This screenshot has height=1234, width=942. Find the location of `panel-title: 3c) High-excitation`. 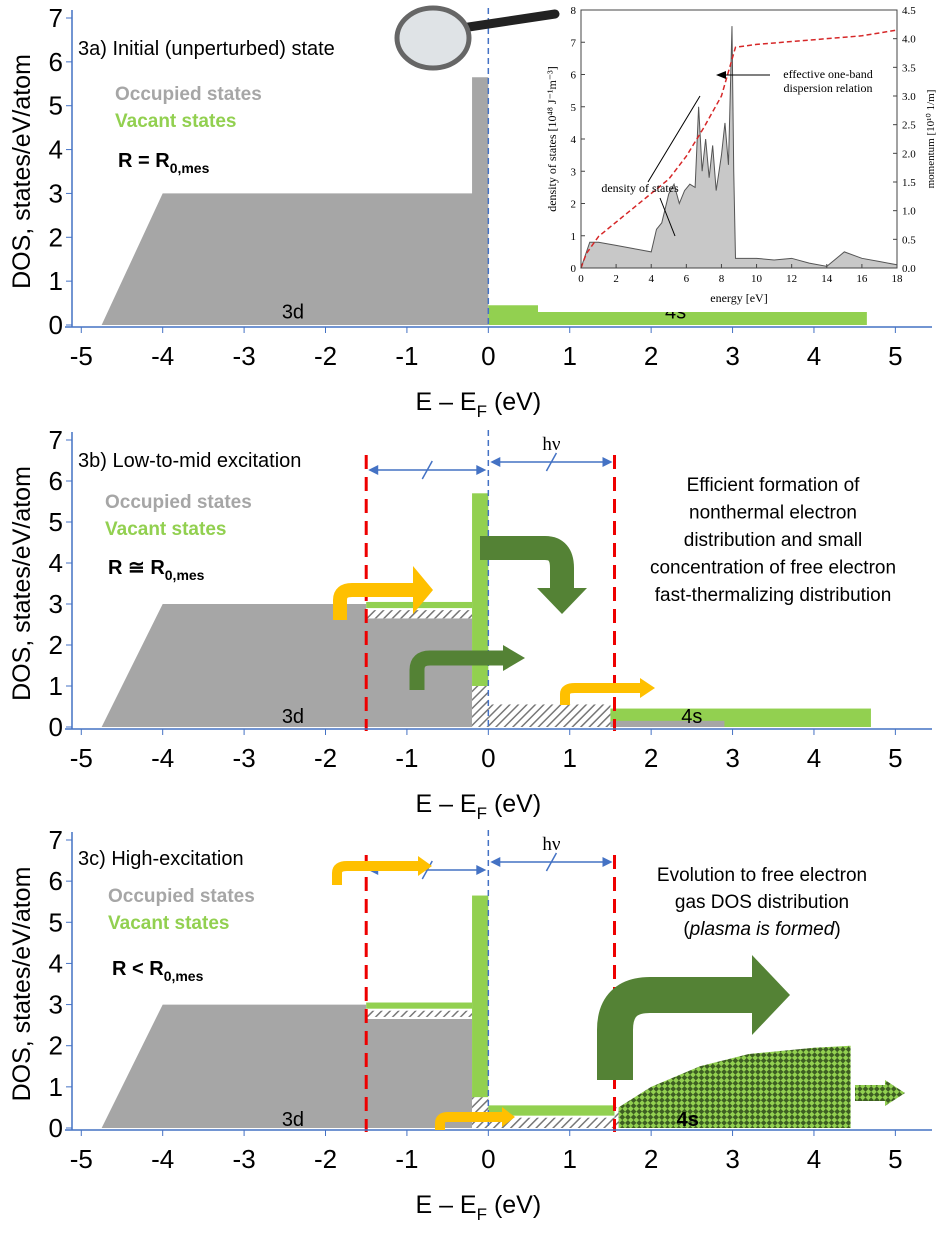

panel-title: 3c) High-excitation is located at coordinates (161, 859).